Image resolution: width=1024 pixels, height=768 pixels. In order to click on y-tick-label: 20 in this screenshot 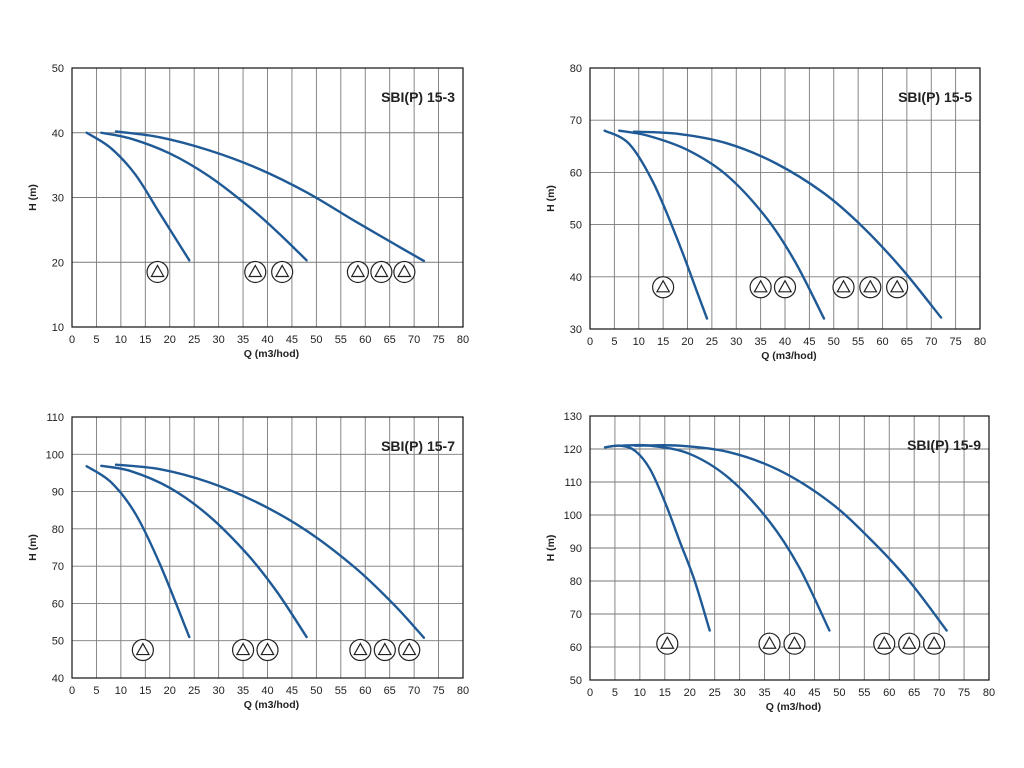, I will do `click(58, 263)`.